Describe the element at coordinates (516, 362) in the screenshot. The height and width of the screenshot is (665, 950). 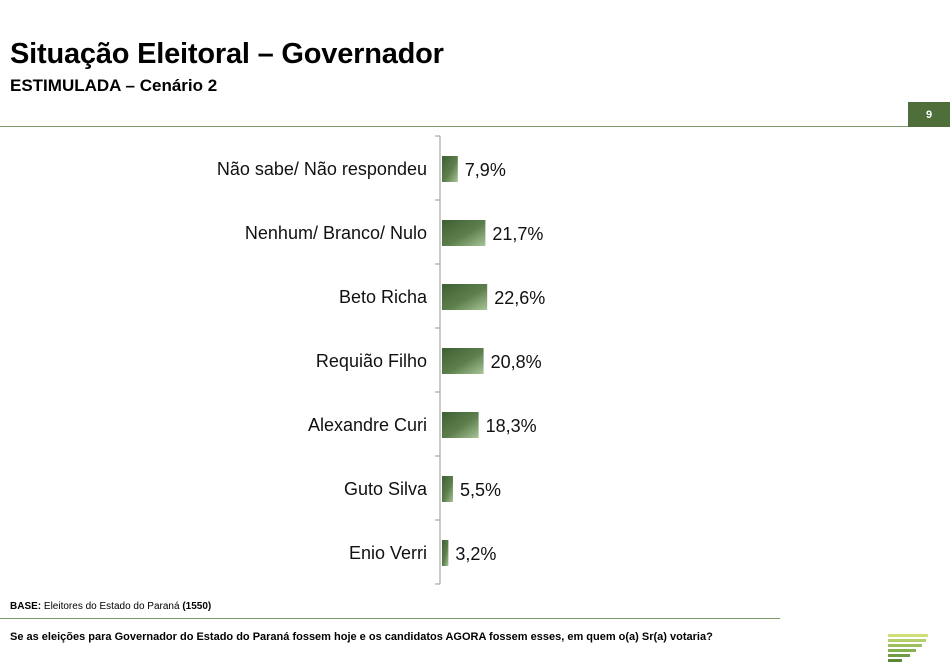
I see `value-label: 20,8%` at that location.